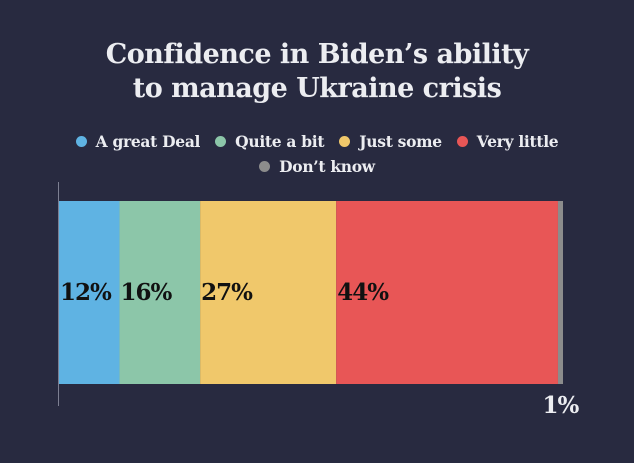  What do you see at coordinates (560, 292) in the screenshot?
I see `bar-segment-dont-know` at bounding box center [560, 292].